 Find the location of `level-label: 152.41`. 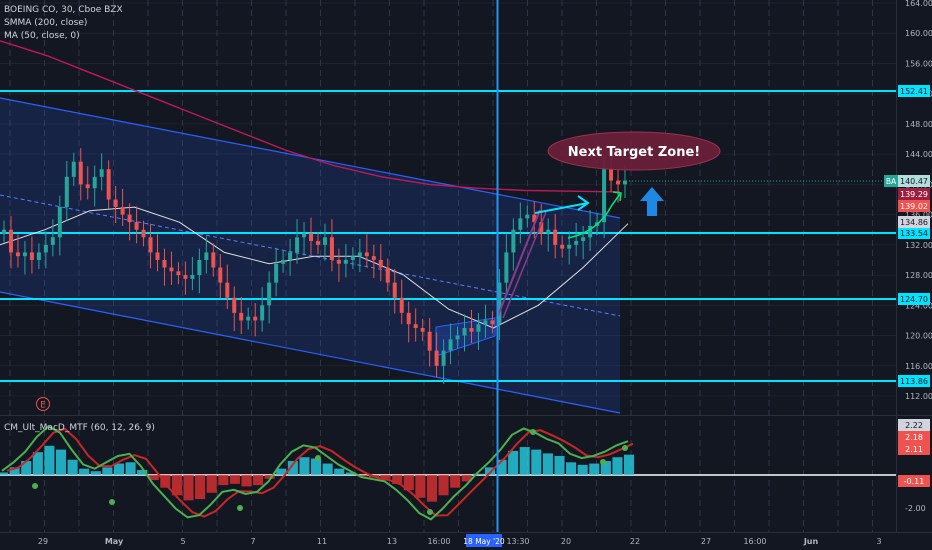

level-label: 152.41 is located at coordinates (914, 91).